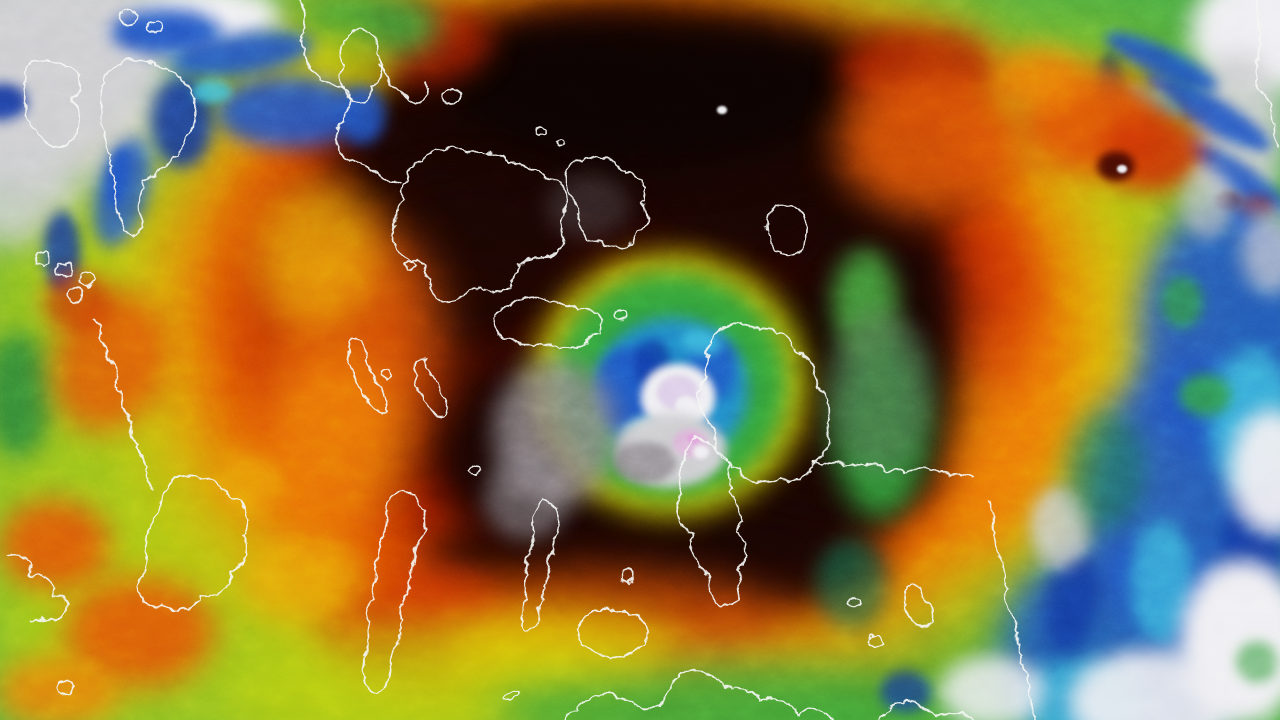  I want to click on coast-bondoc, so click(359, 63).